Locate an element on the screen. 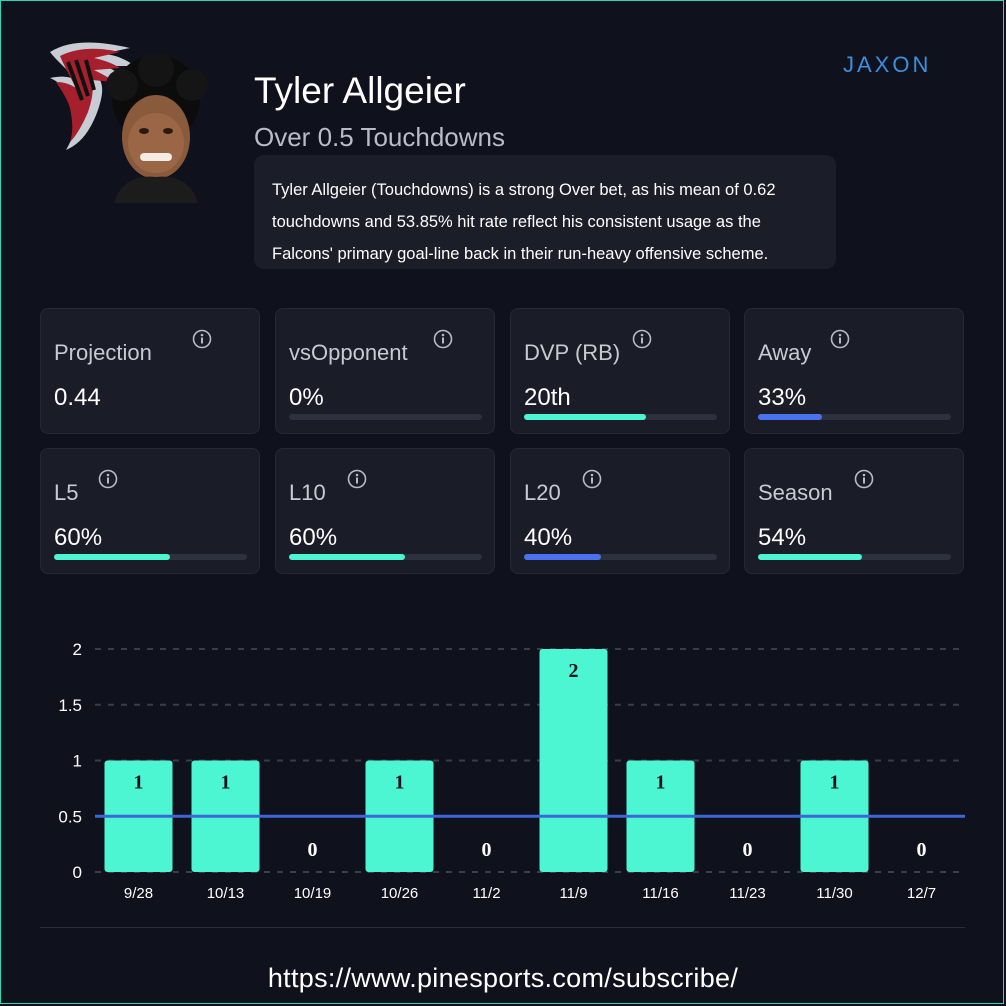  stat-value: 0.44 is located at coordinates (77, 397).